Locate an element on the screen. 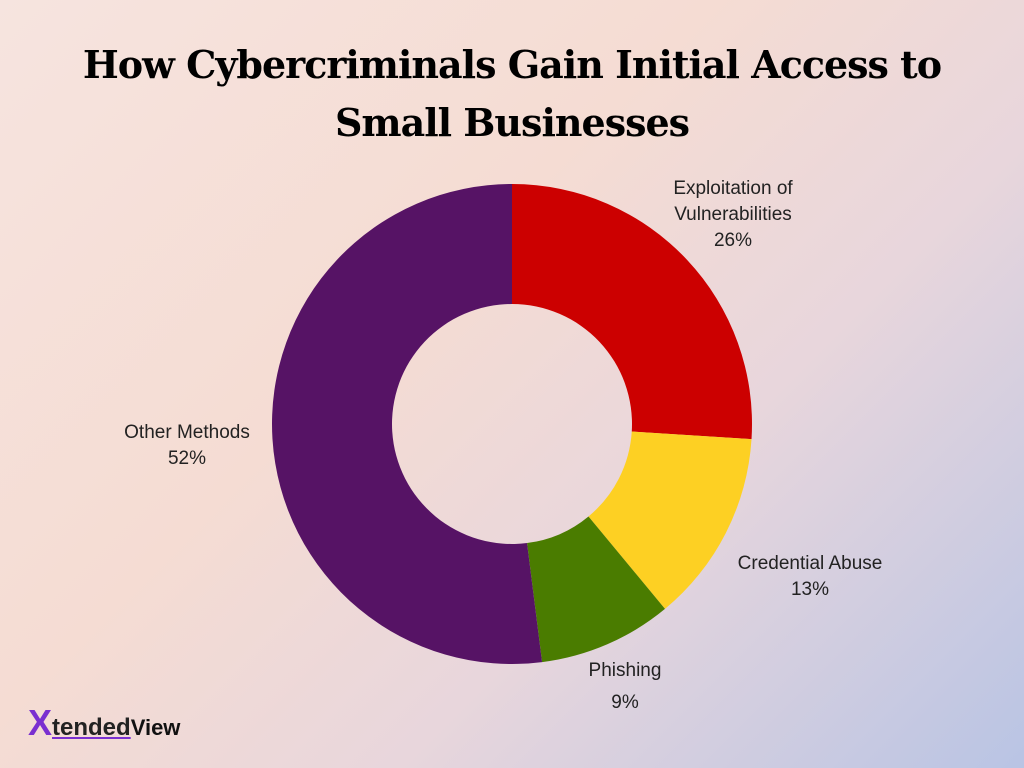 The height and width of the screenshot is (768, 1024). slice-label: Credential Abuse 13% is located at coordinates (810, 577).